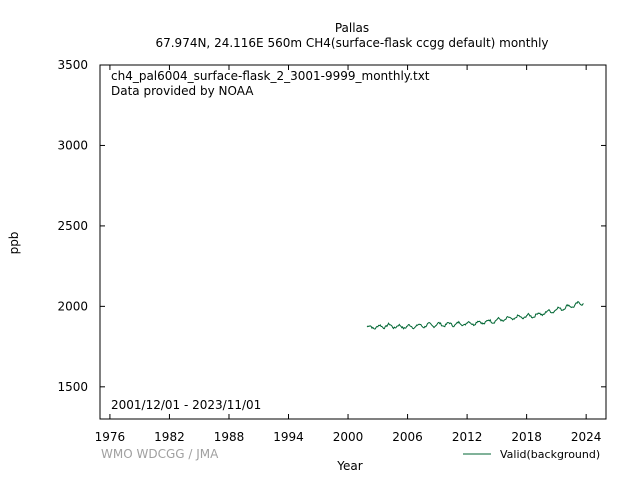 Image resolution: width=640 pixels, height=480 pixels. I want to click on y-tick-label: 3000, so click(72, 145).